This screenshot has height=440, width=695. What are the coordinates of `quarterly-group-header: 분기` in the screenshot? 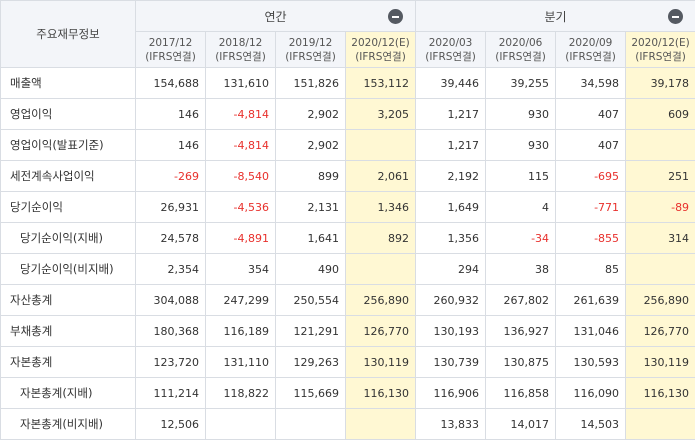 It's located at (555, 16).